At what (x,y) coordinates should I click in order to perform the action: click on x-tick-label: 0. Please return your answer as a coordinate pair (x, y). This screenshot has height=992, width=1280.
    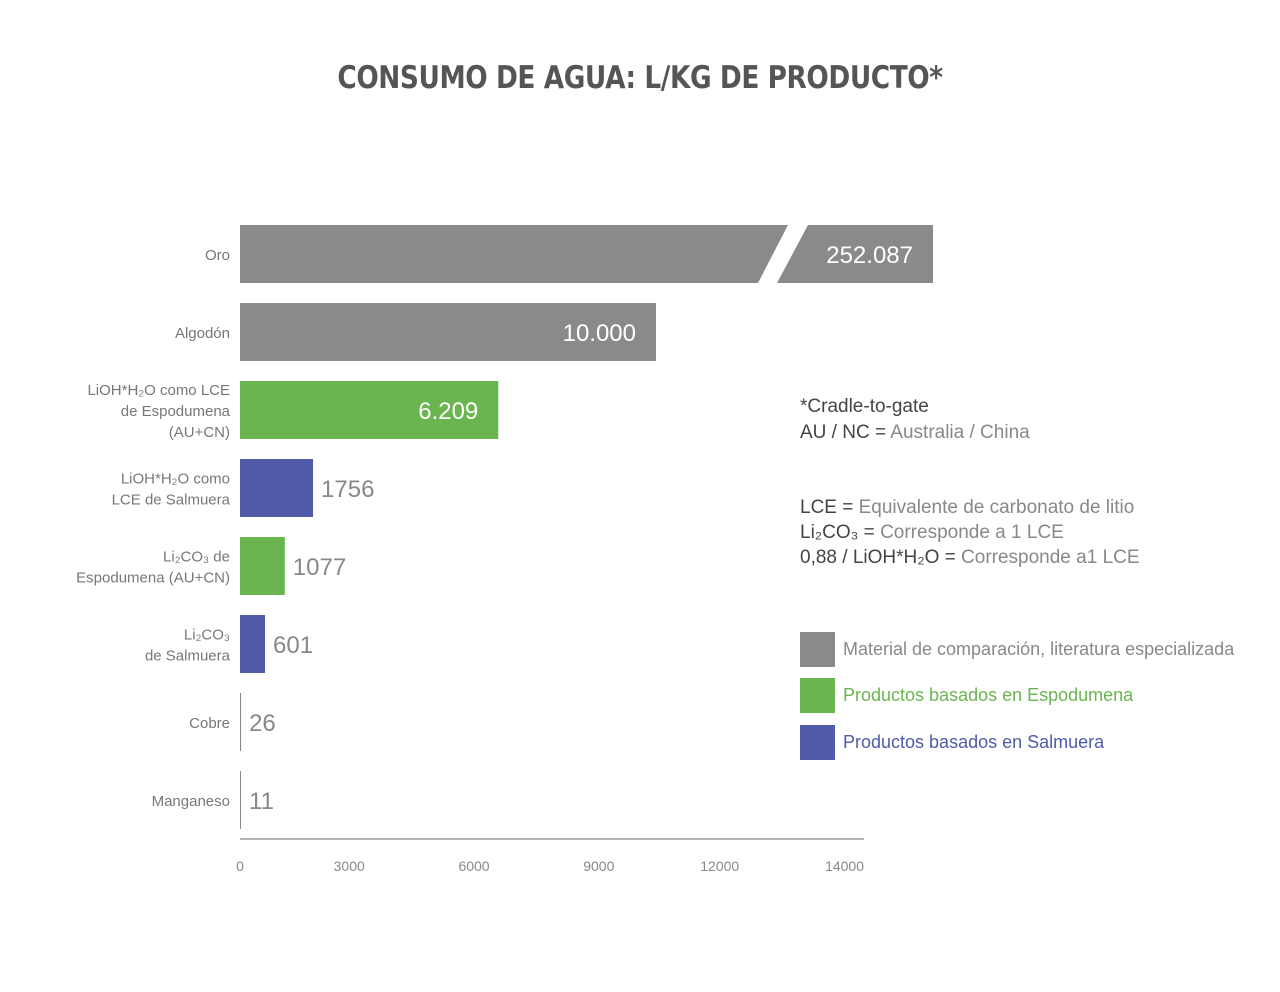
    Looking at the image, I should click on (240, 866).